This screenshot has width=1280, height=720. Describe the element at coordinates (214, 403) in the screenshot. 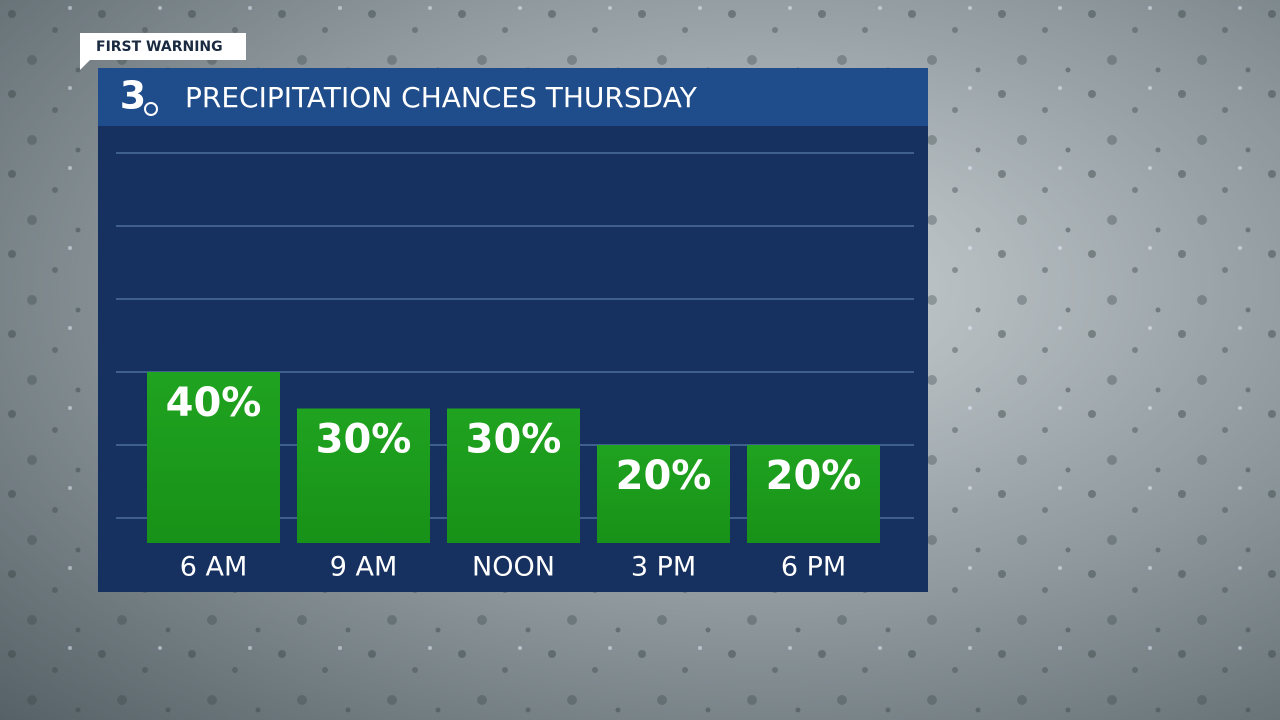

I see `value-label: 40%` at that location.